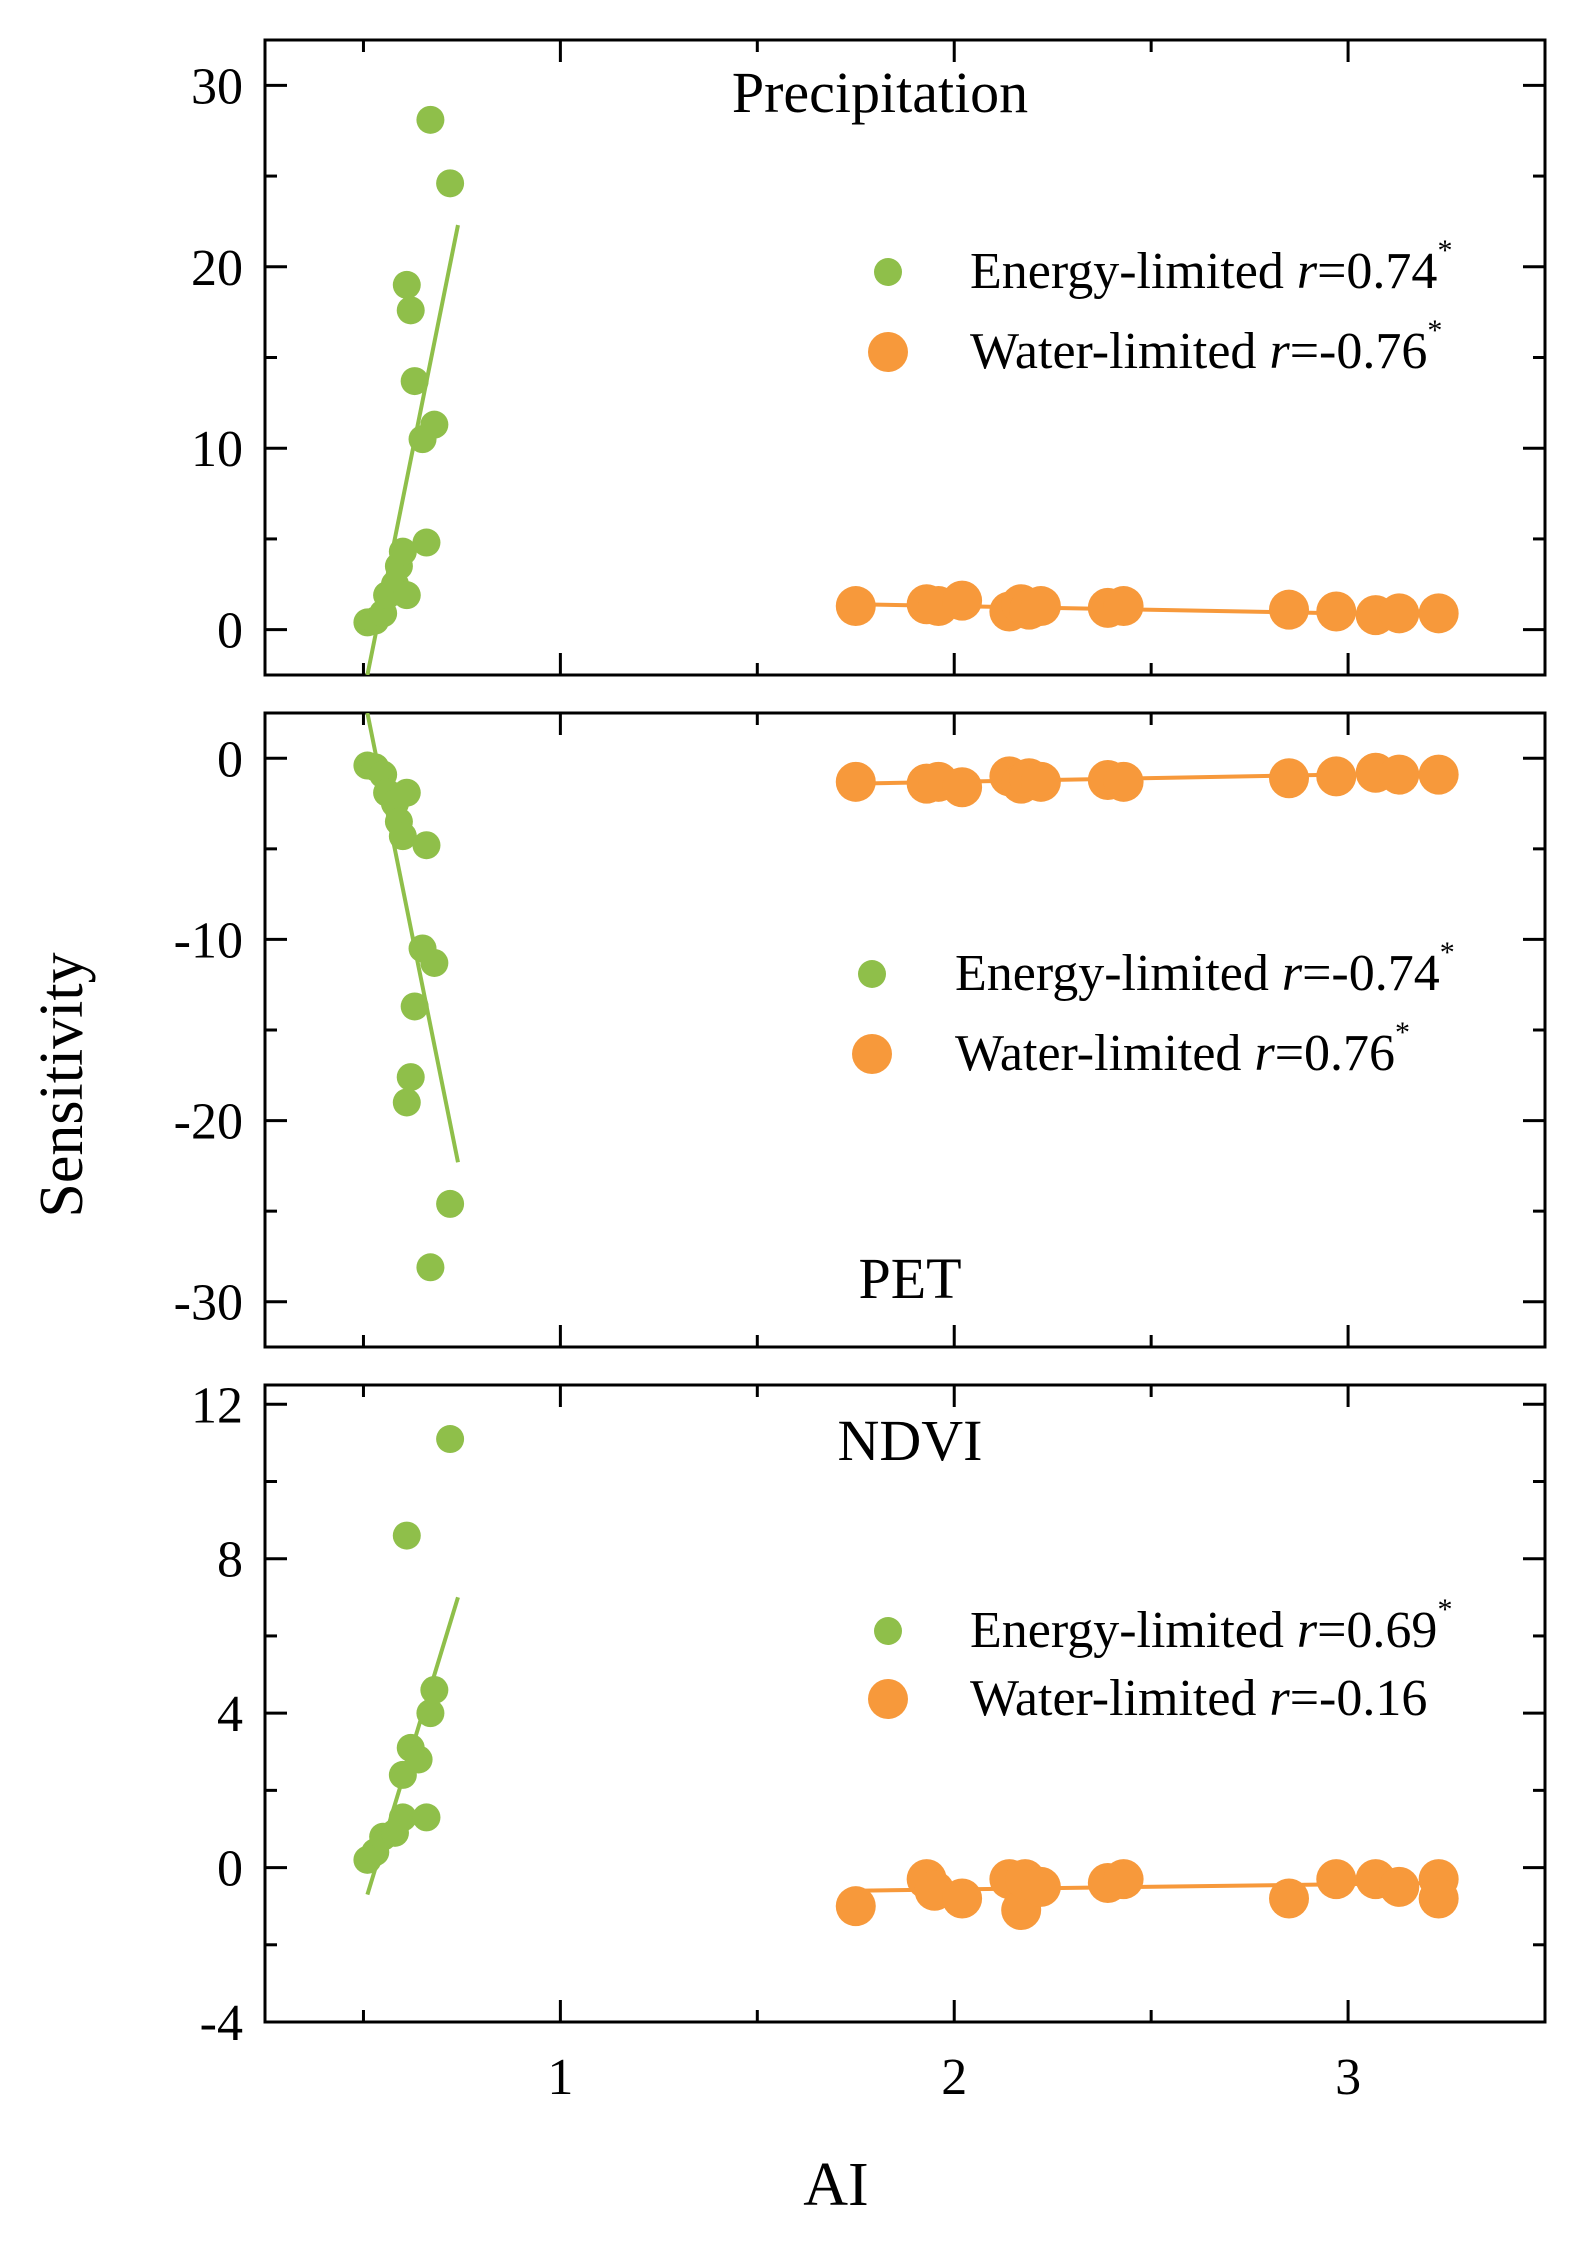 This screenshot has width=1580, height=2243. I want to click on legend-entry: Water-limited r=-0.76*, so click(1206, 347).